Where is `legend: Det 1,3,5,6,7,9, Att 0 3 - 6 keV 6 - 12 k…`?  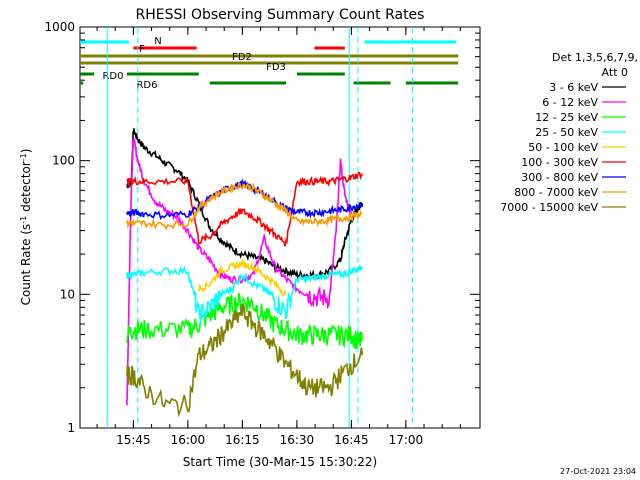 legend: Det 1,3,5,6,7,9, Att 0 3 - 6 keV 6 - 12 k… is located at coordinates (569, 132).